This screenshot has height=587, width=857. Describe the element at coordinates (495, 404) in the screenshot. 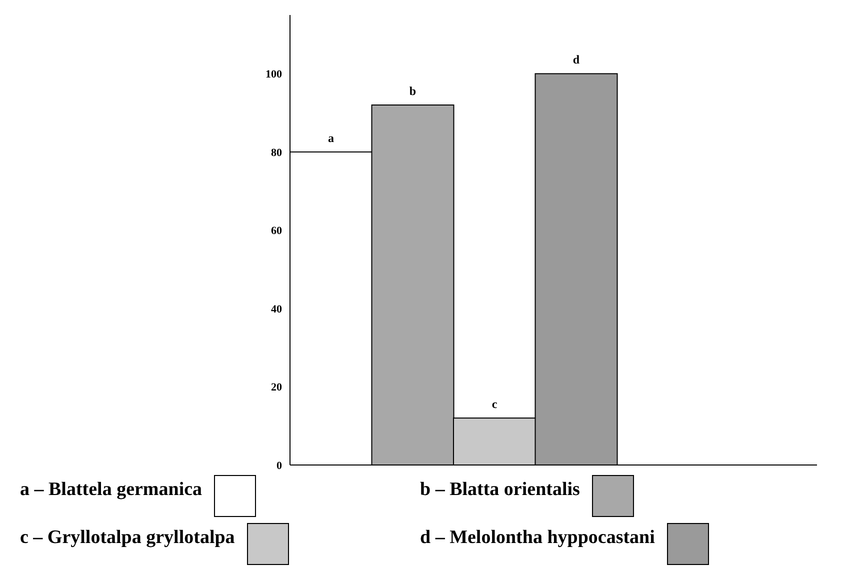

I see `x-tick-label: c` at that location.